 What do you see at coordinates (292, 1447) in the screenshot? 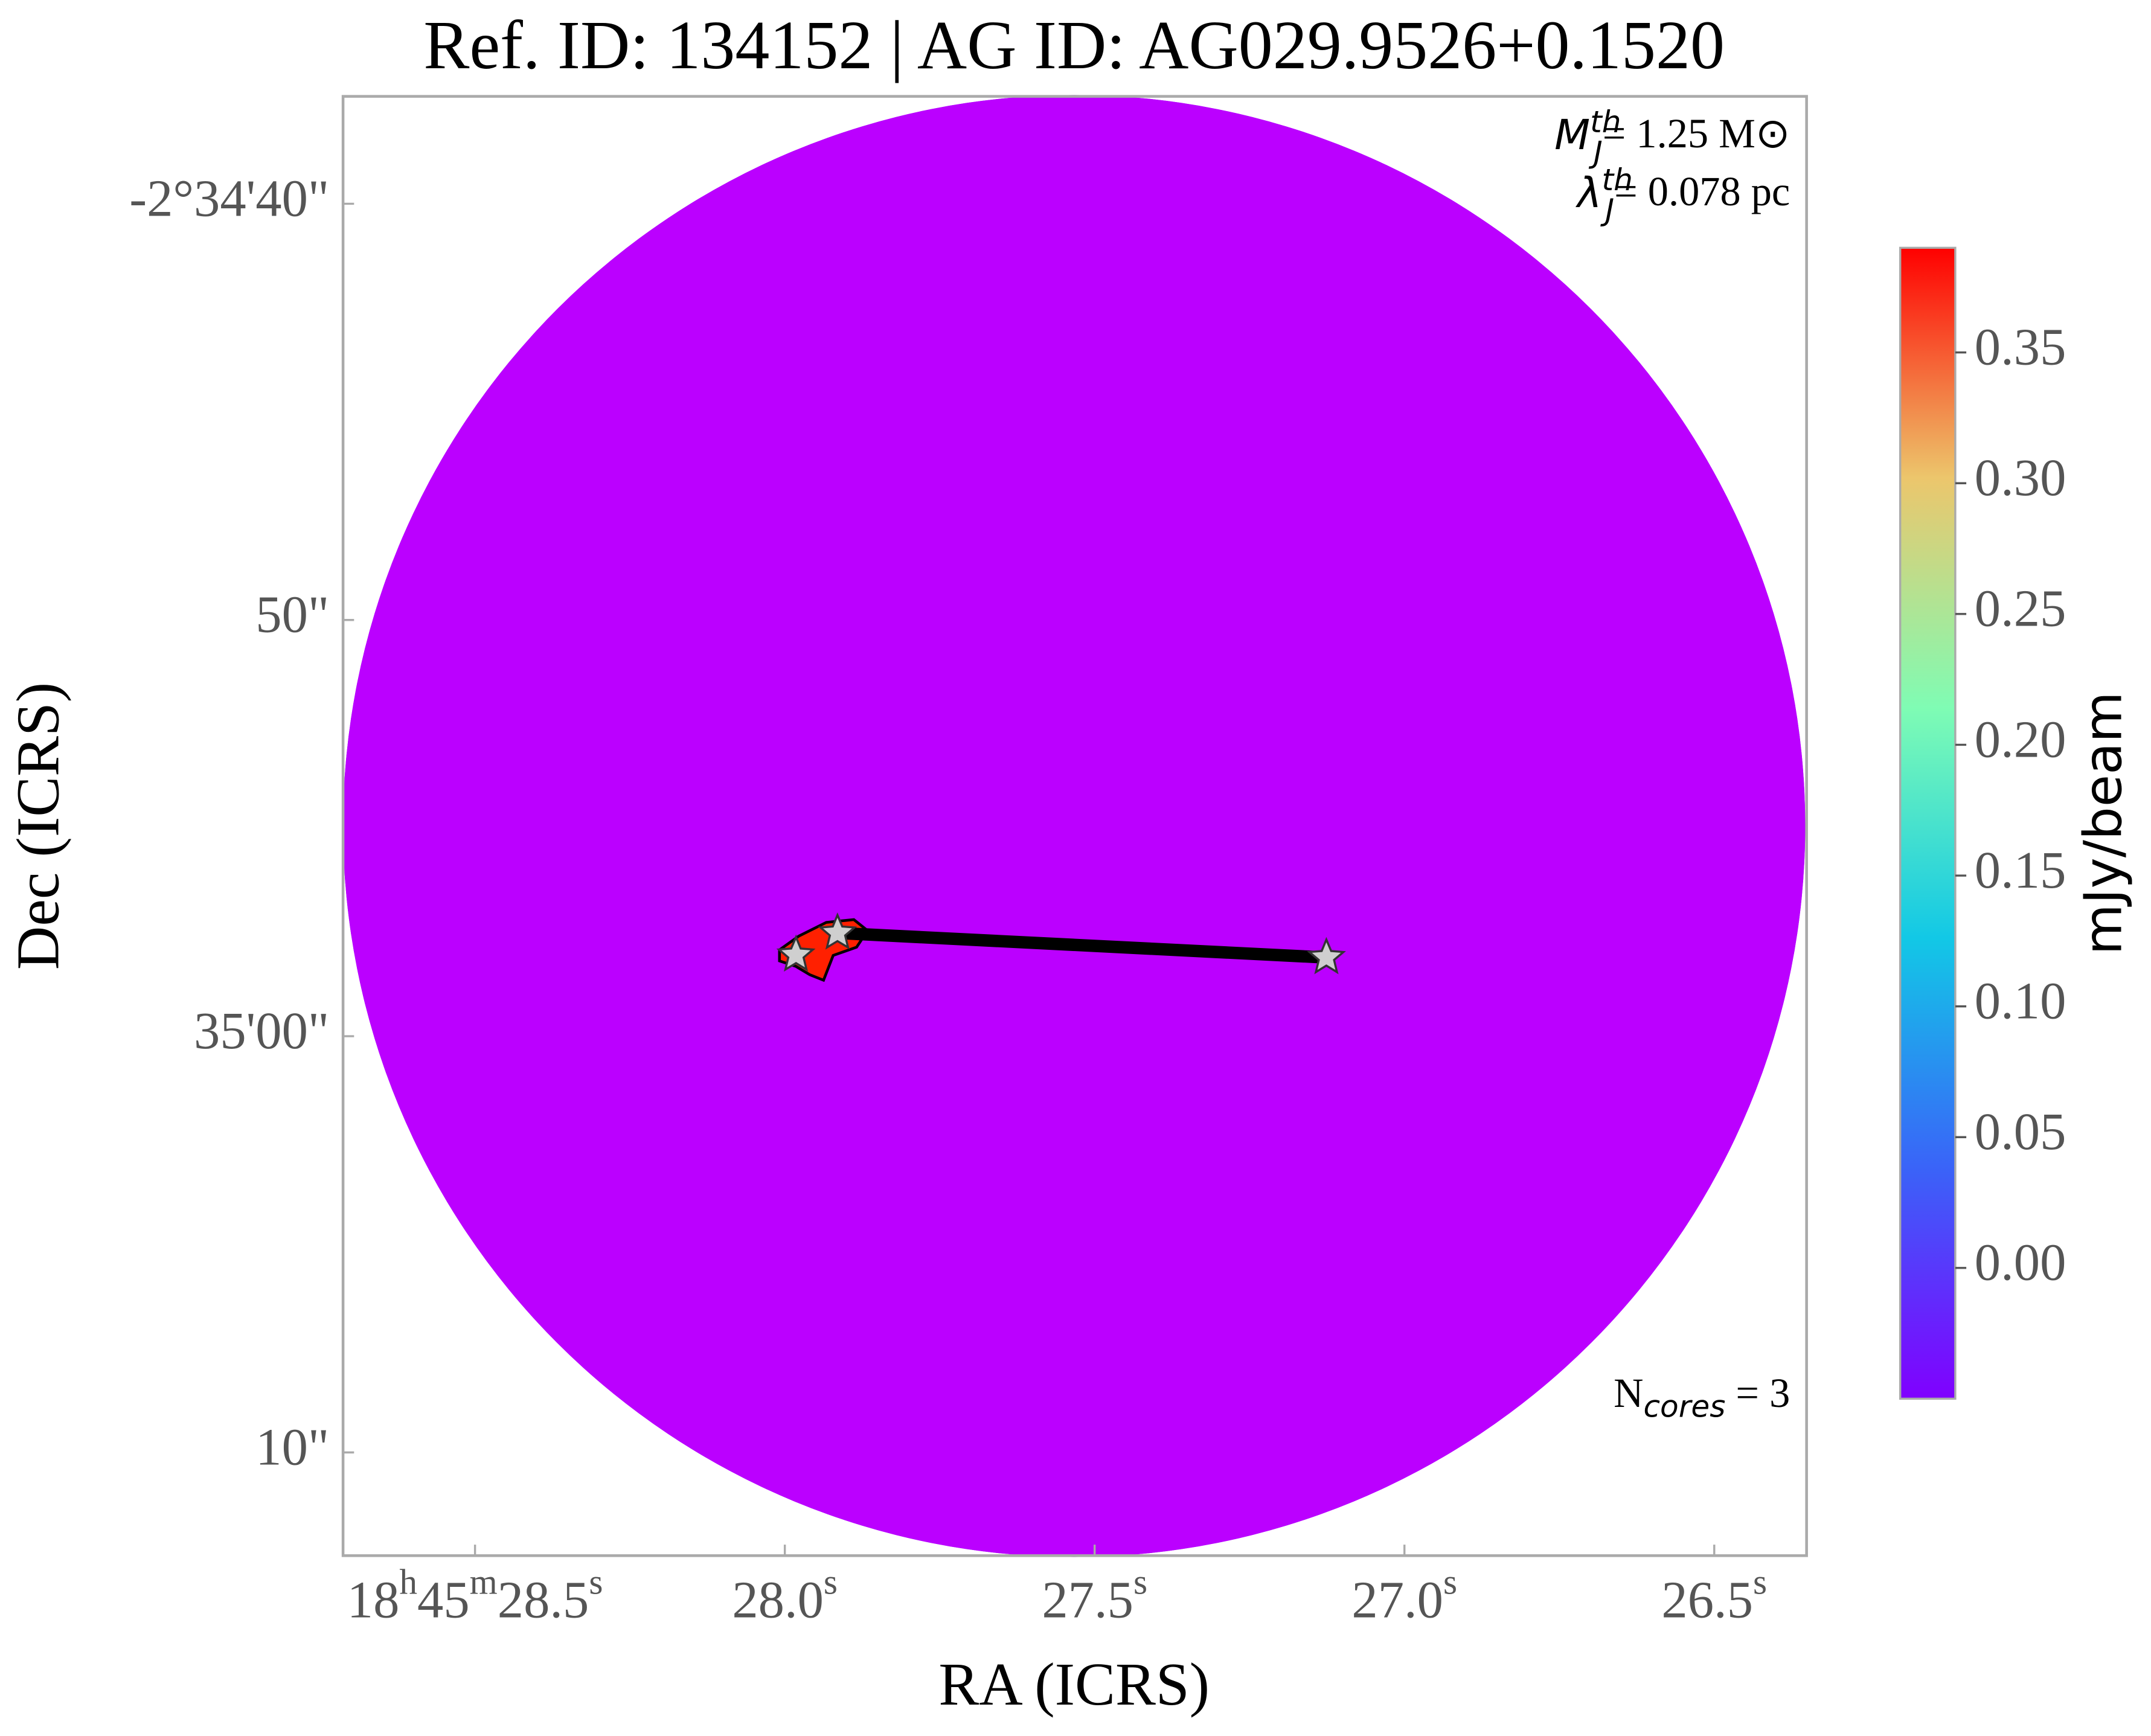
I see `y-tick-label: 10"` at bounding box center [292, 1447].